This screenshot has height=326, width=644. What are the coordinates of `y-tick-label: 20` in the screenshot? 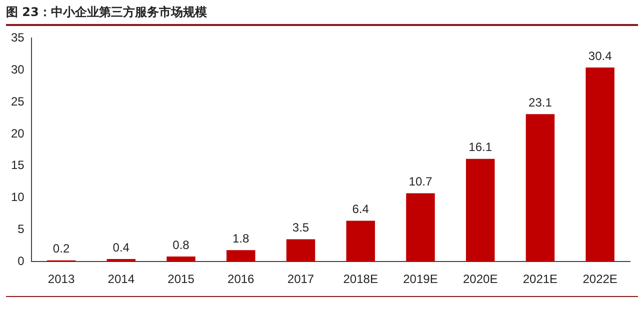 It's located at (17, 133).